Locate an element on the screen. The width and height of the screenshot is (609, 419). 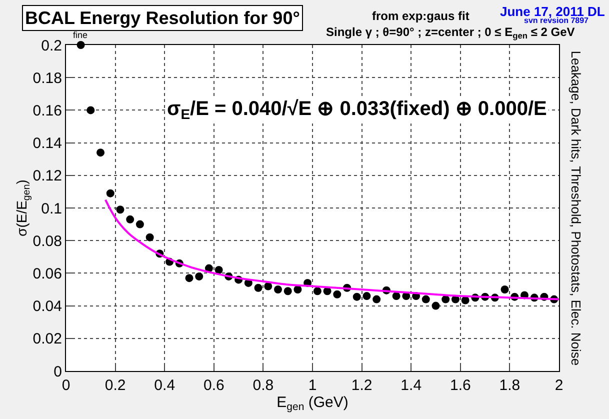
y-tick-label: 0 is located at coordinates (58, 371).